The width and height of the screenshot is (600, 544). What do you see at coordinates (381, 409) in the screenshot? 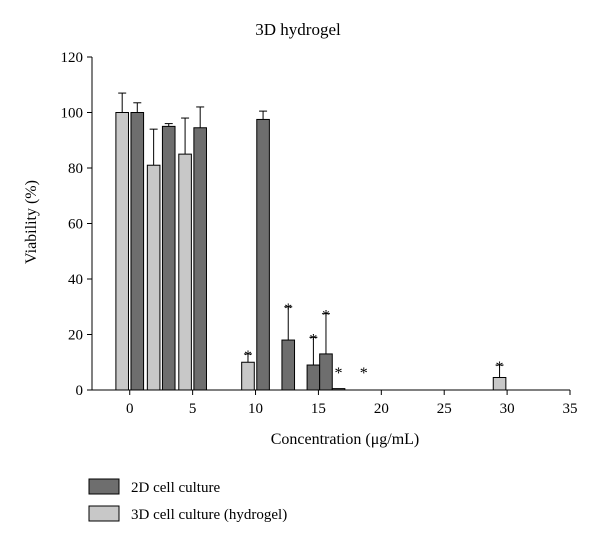
I see `x-tick-label: 20` at bounding box center [381, 409].